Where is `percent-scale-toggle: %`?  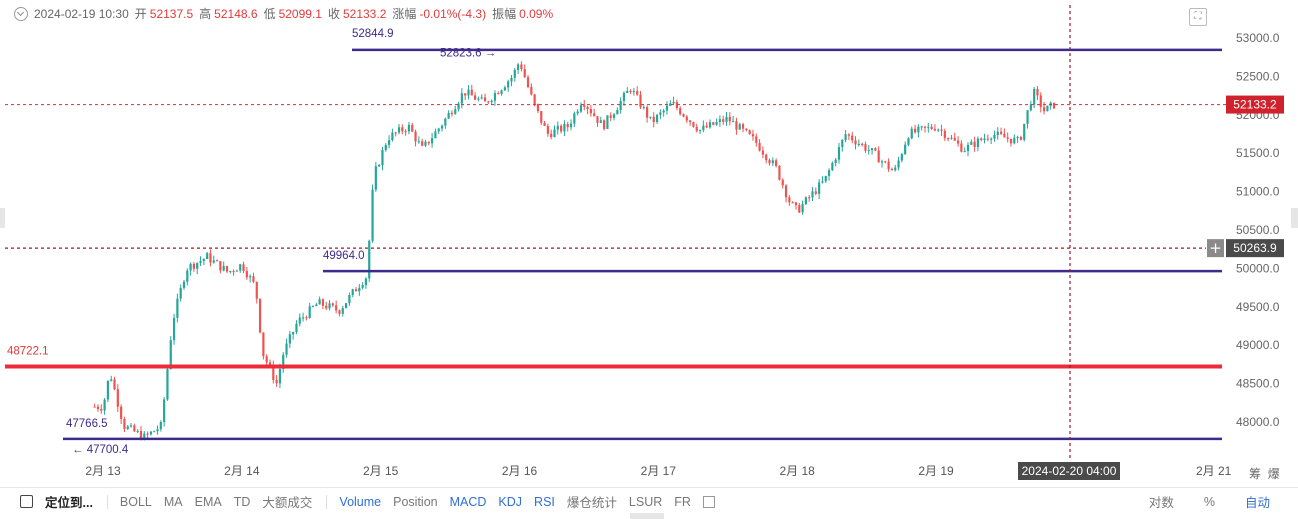 percent-scale-toggle: % is located at coordinates (1209, 501).